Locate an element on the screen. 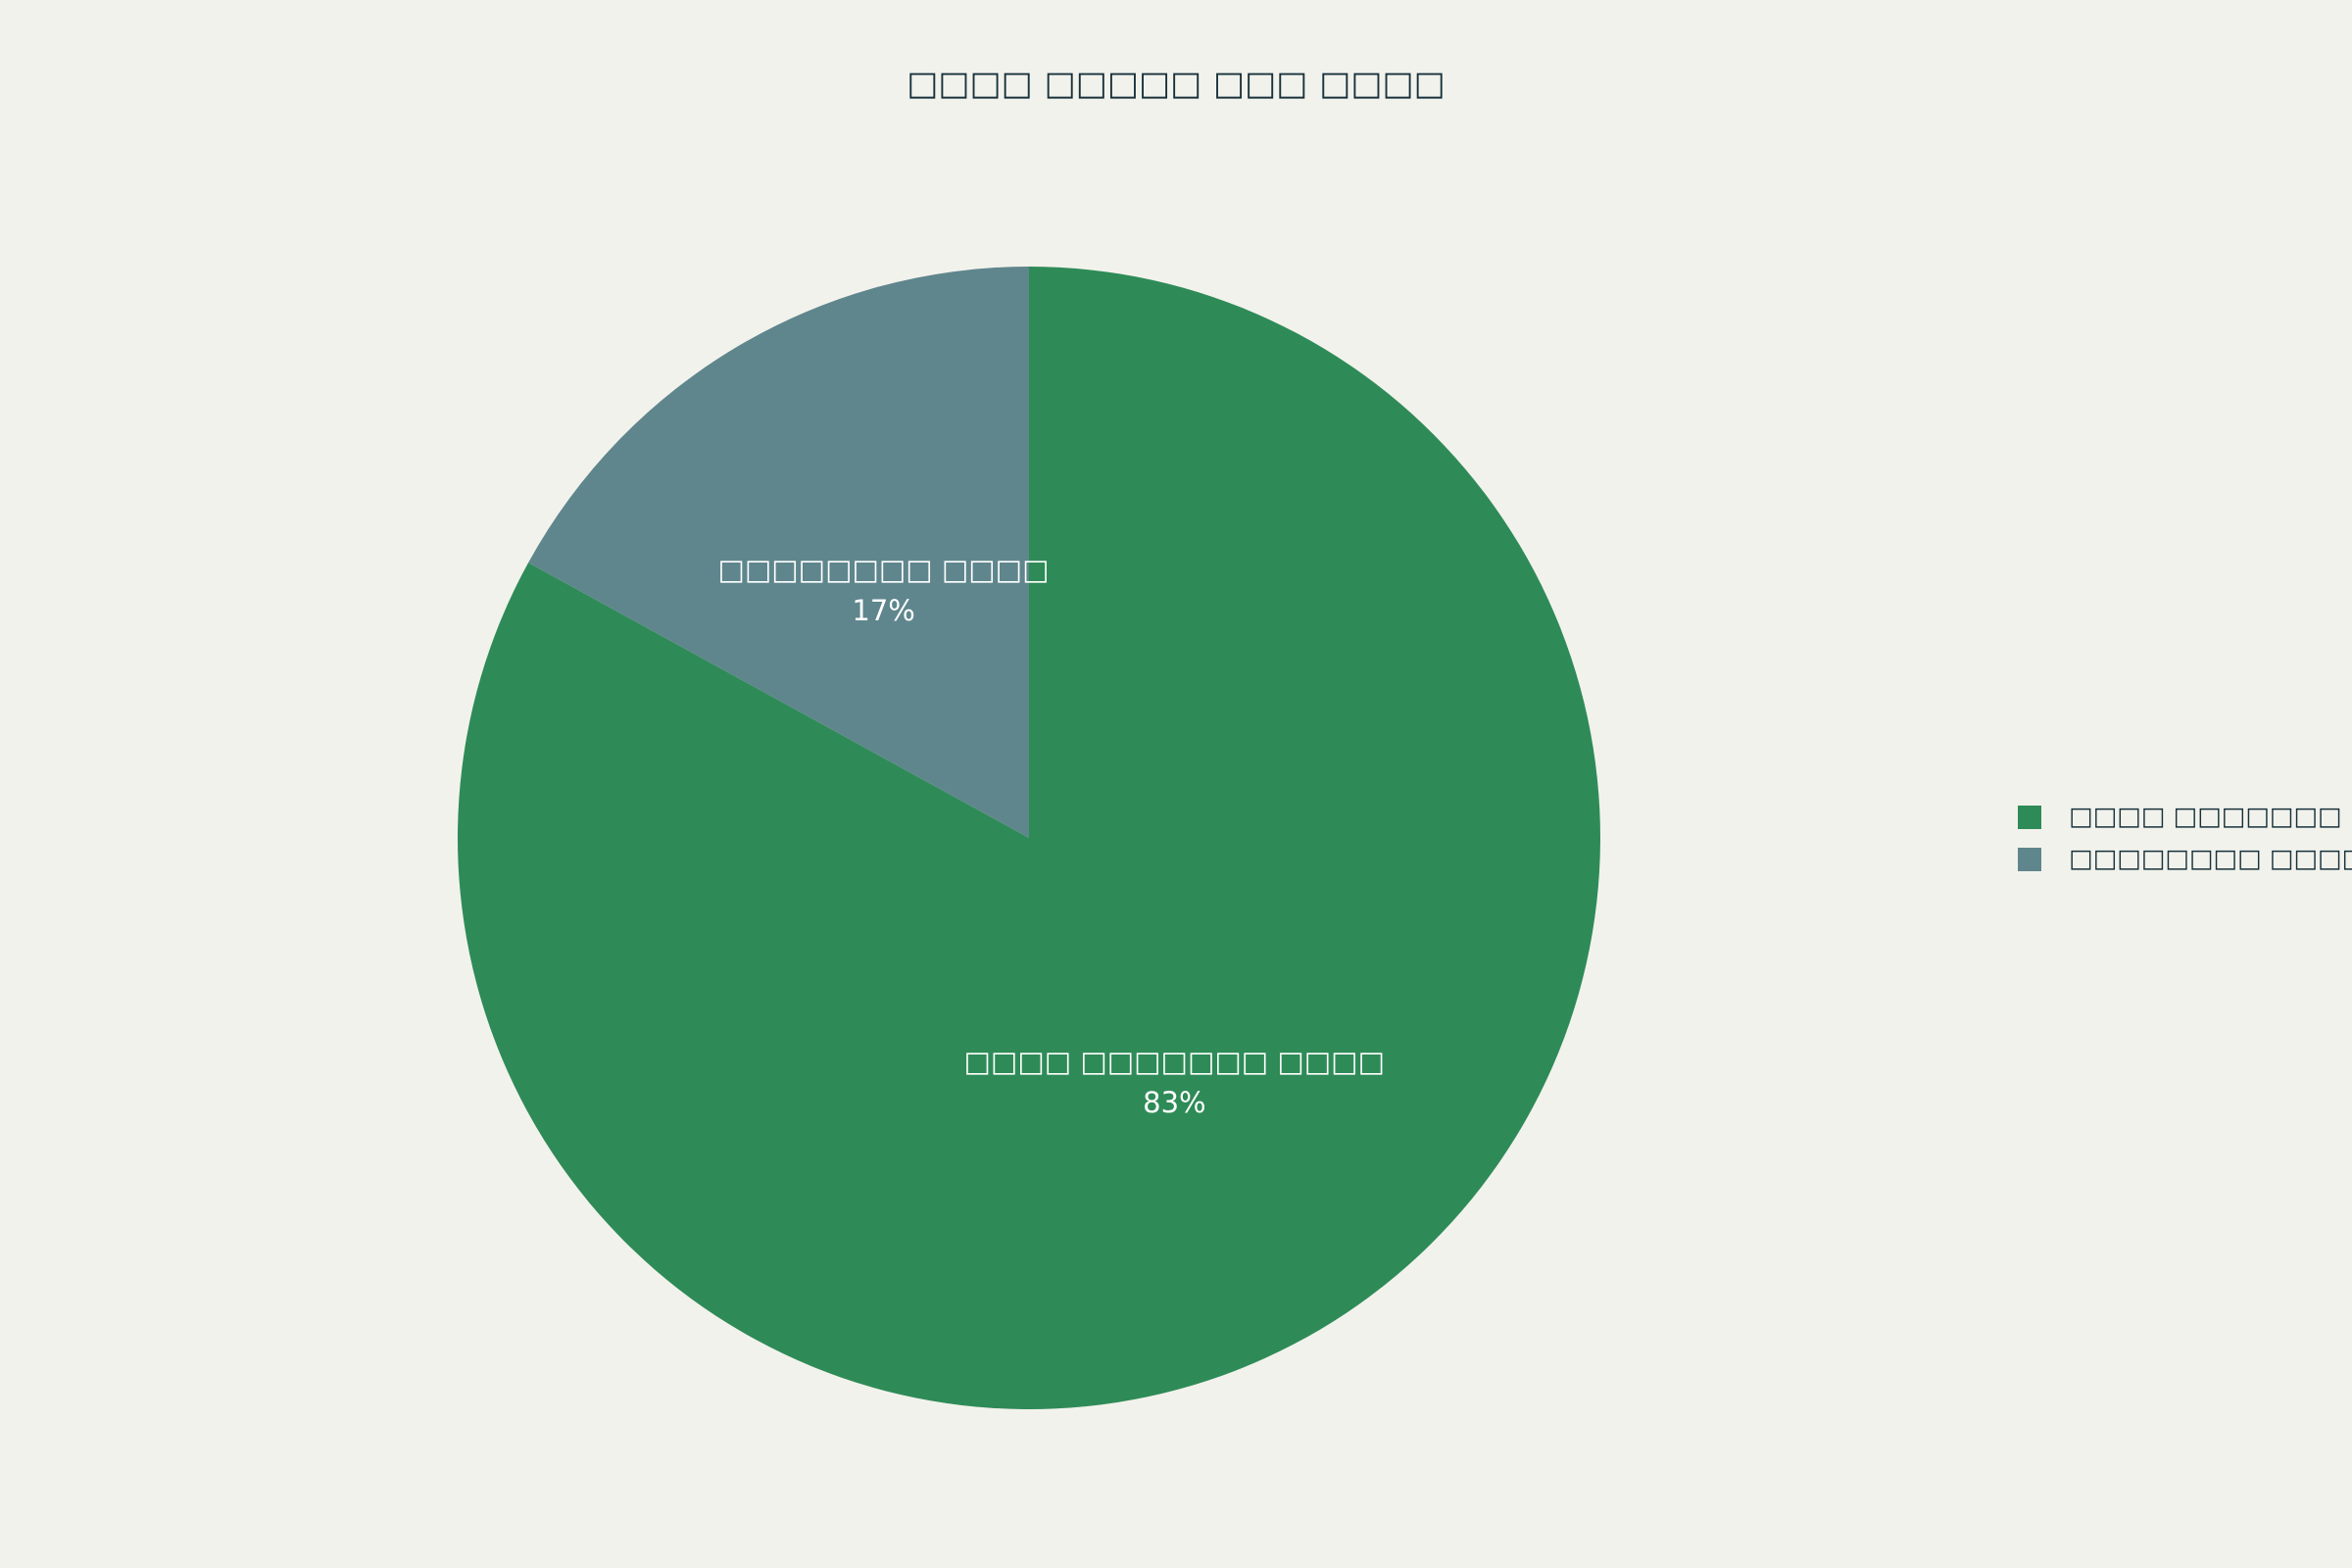 This screenshot has width=2352, height=1568. slice-value-label: 83% is located at coordinates (1174, 1102).